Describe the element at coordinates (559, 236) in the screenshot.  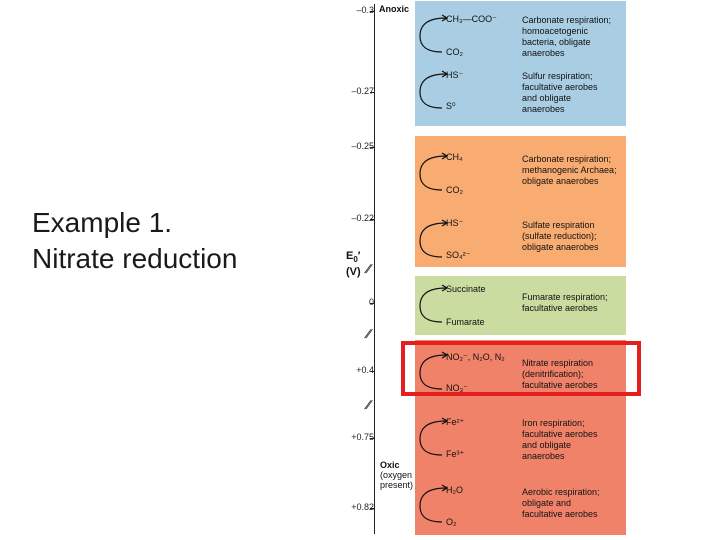
I see `desc-line: (sulfate reduction);` at that location.